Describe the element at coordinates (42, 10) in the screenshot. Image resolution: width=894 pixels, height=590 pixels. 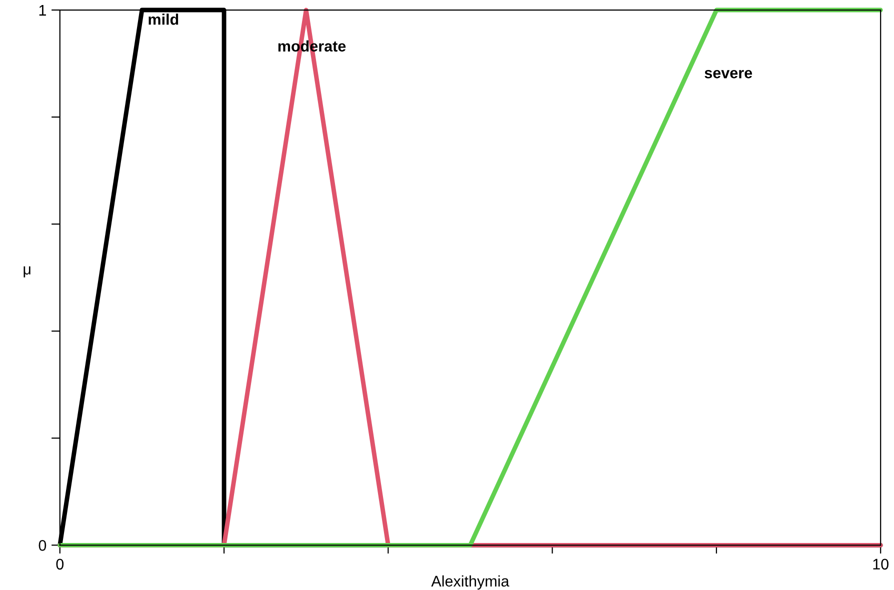
I see `y-tick-label: 1` at that location.